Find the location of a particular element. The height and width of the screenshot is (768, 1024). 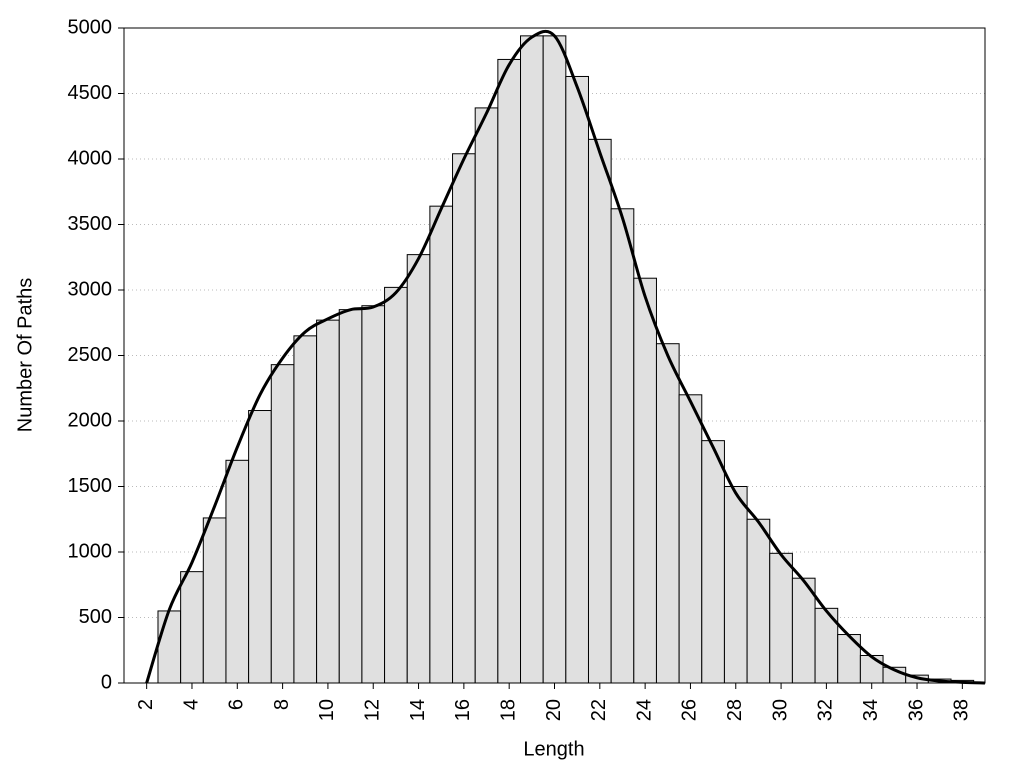

x-tick-label: 14 is located at coordinates (418, 710).